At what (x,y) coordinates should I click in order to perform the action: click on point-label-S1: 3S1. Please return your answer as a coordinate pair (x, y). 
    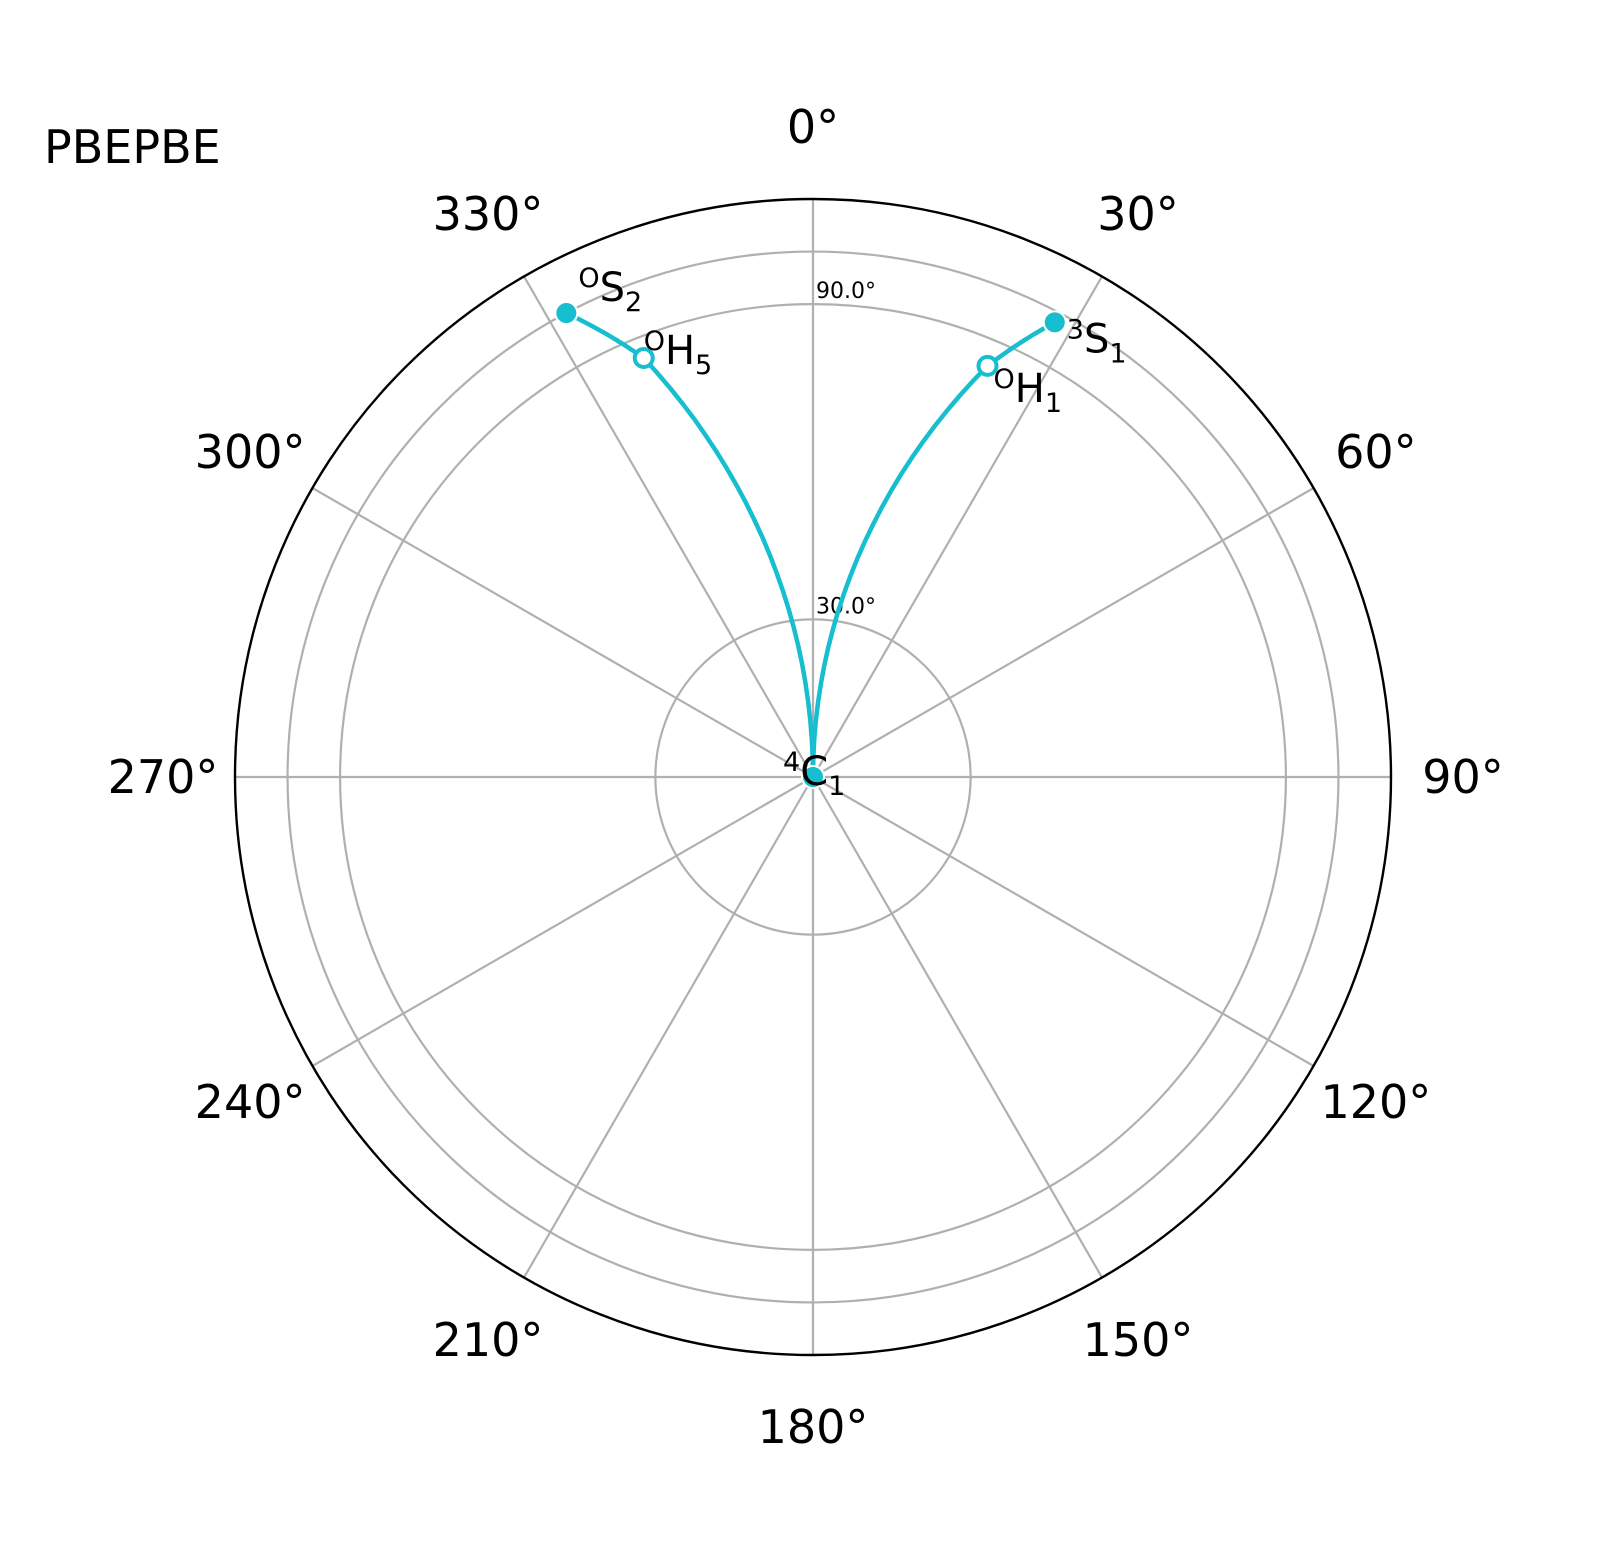
    Looking at the image, I should click on (1097, 341).